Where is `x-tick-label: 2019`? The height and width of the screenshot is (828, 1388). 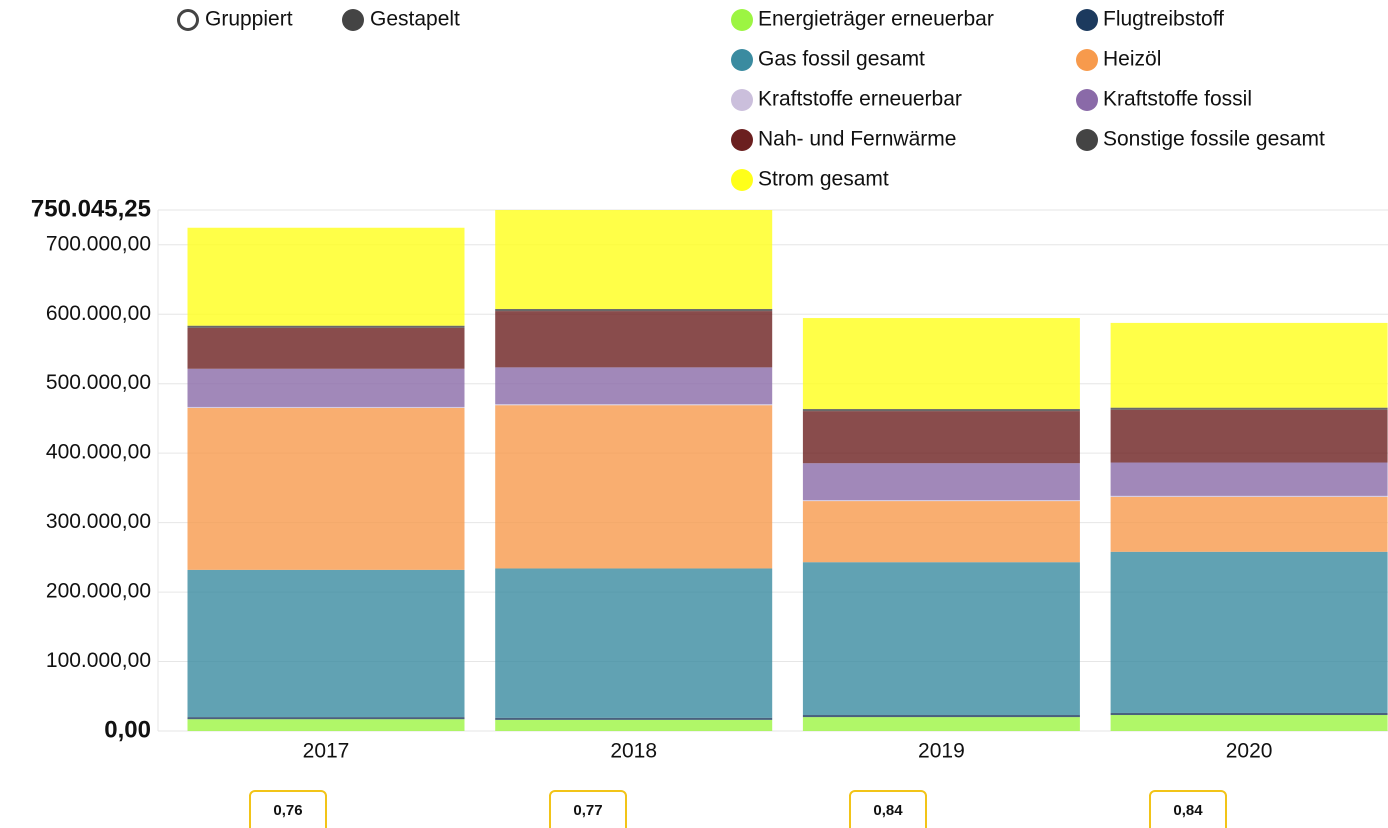 x-tick-label: 2019 is located at coordinates (941, 751).